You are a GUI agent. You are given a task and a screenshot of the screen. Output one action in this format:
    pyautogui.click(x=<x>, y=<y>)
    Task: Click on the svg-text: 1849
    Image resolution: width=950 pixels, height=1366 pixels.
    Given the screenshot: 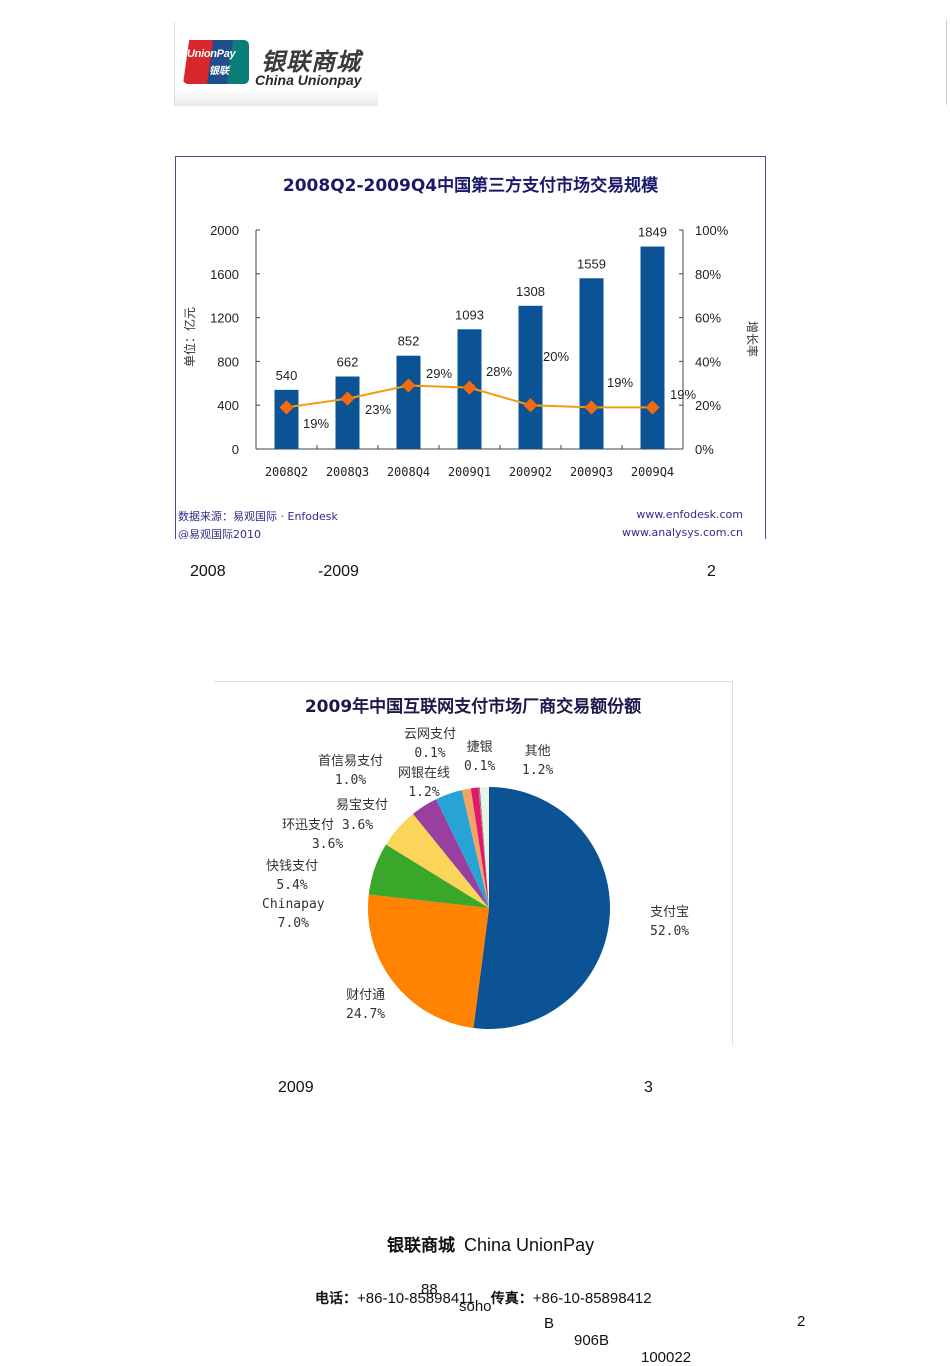 What is the action you would take?
    pyautogui.click(x=652, y=232)
    